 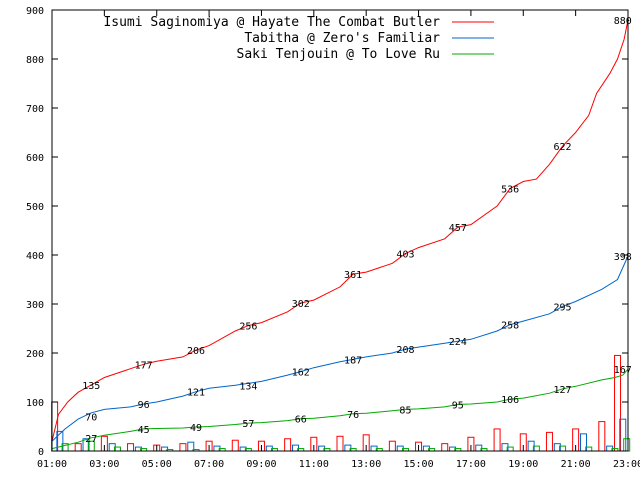 I want to click on data-label: 302, so click(x=301, y=304).